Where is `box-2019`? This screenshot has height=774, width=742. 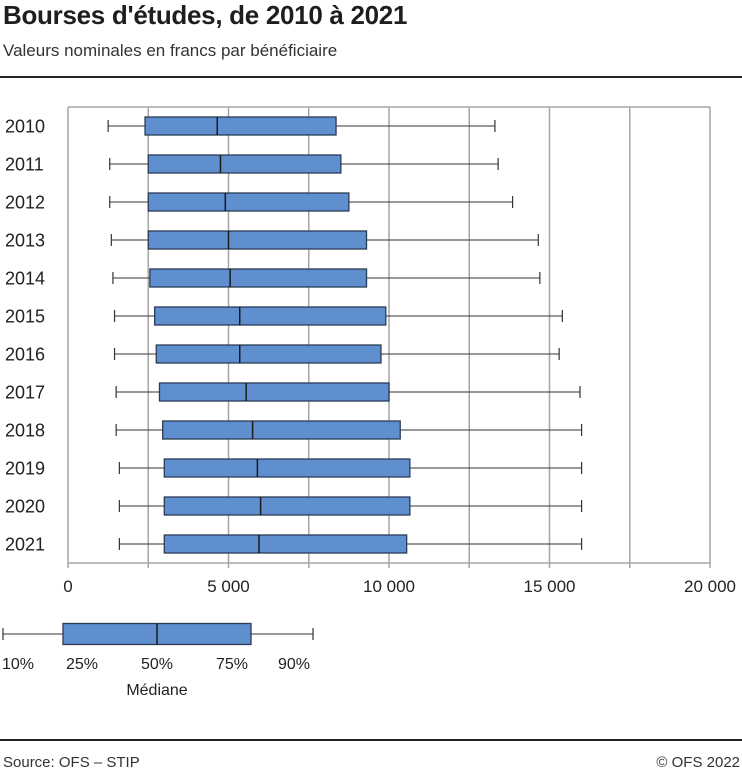
box-2019 is located at coordinates (350, 468).